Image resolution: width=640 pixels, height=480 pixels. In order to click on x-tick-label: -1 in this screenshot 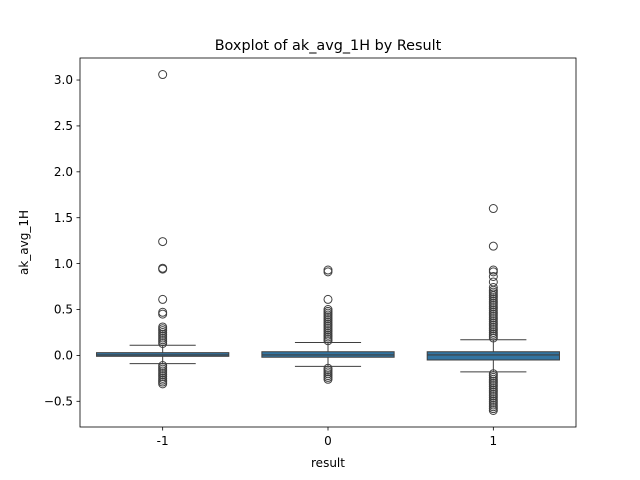, I will do `click(163, 441)`.